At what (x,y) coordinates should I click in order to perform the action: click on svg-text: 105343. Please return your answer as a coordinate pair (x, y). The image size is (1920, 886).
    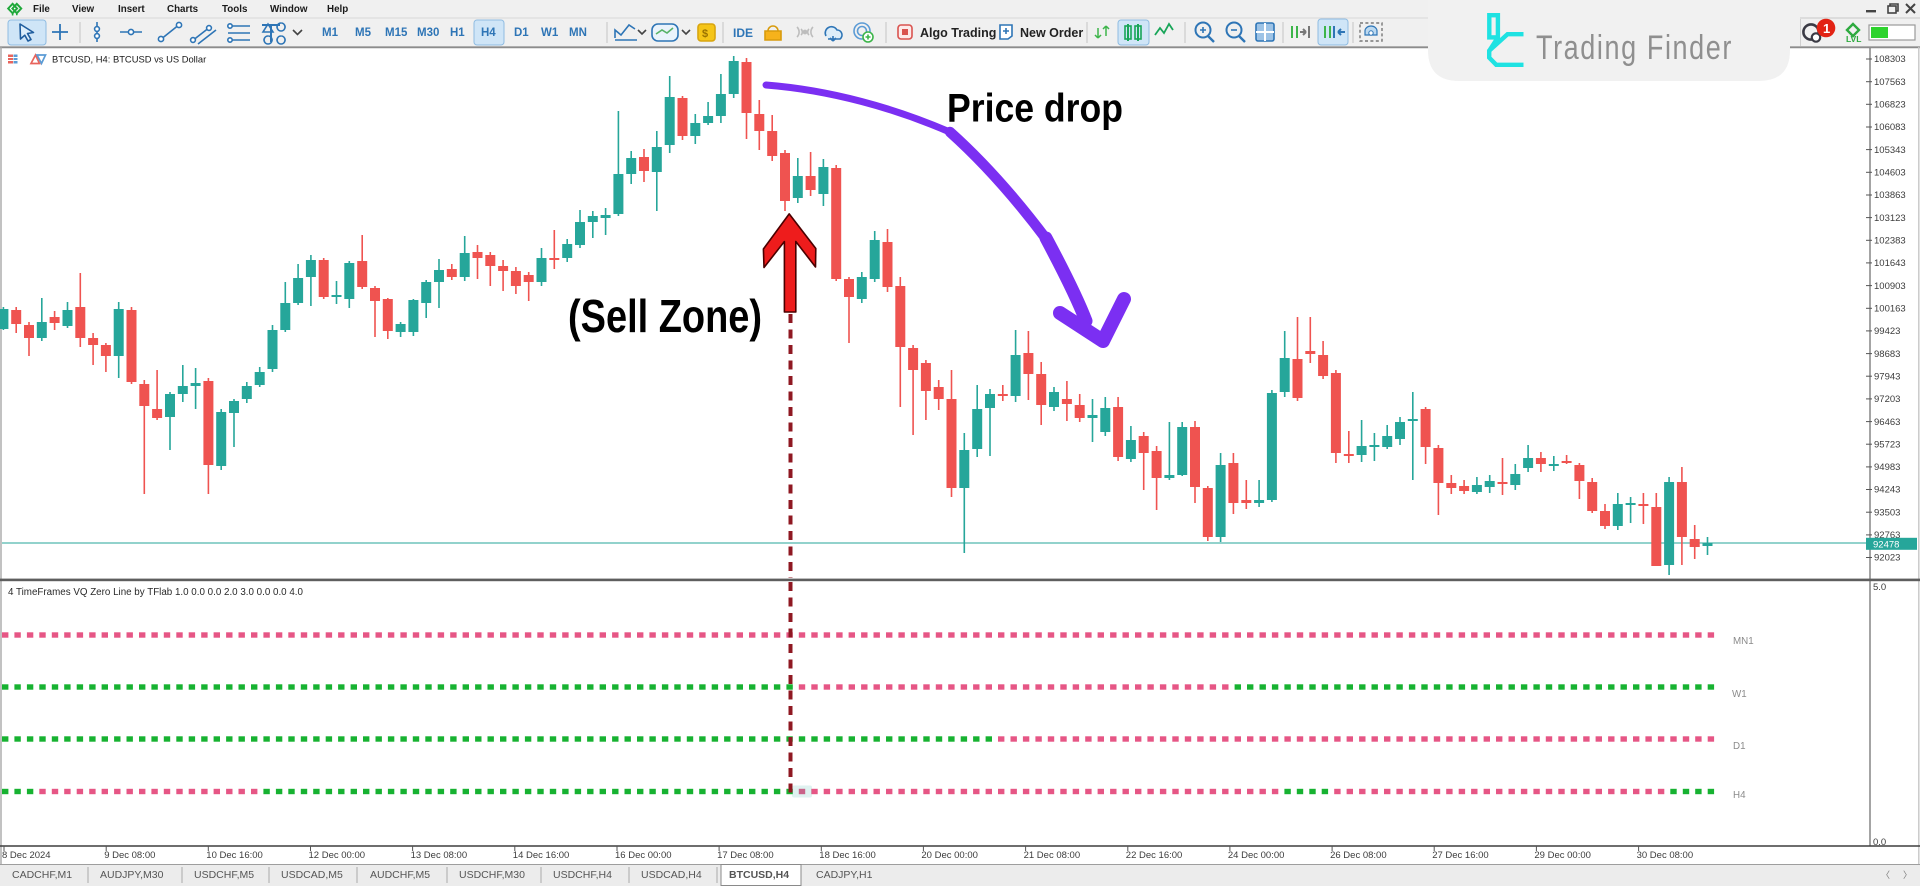
    Looking at the image, I should click on (1890, 150).